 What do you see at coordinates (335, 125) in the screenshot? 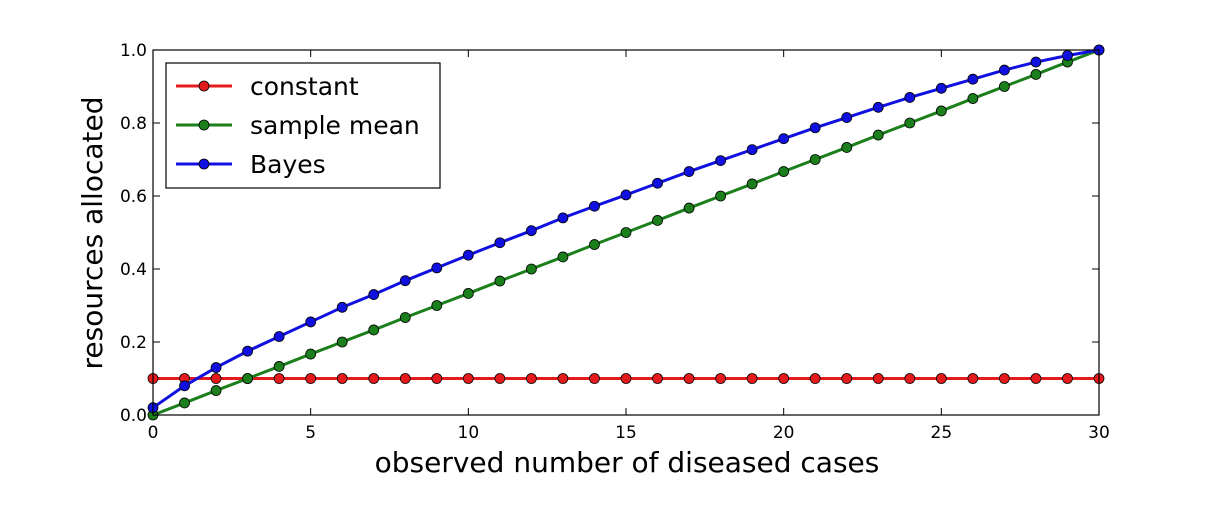
I see `legend-label: sample mean` at bounding box center [335, 125].